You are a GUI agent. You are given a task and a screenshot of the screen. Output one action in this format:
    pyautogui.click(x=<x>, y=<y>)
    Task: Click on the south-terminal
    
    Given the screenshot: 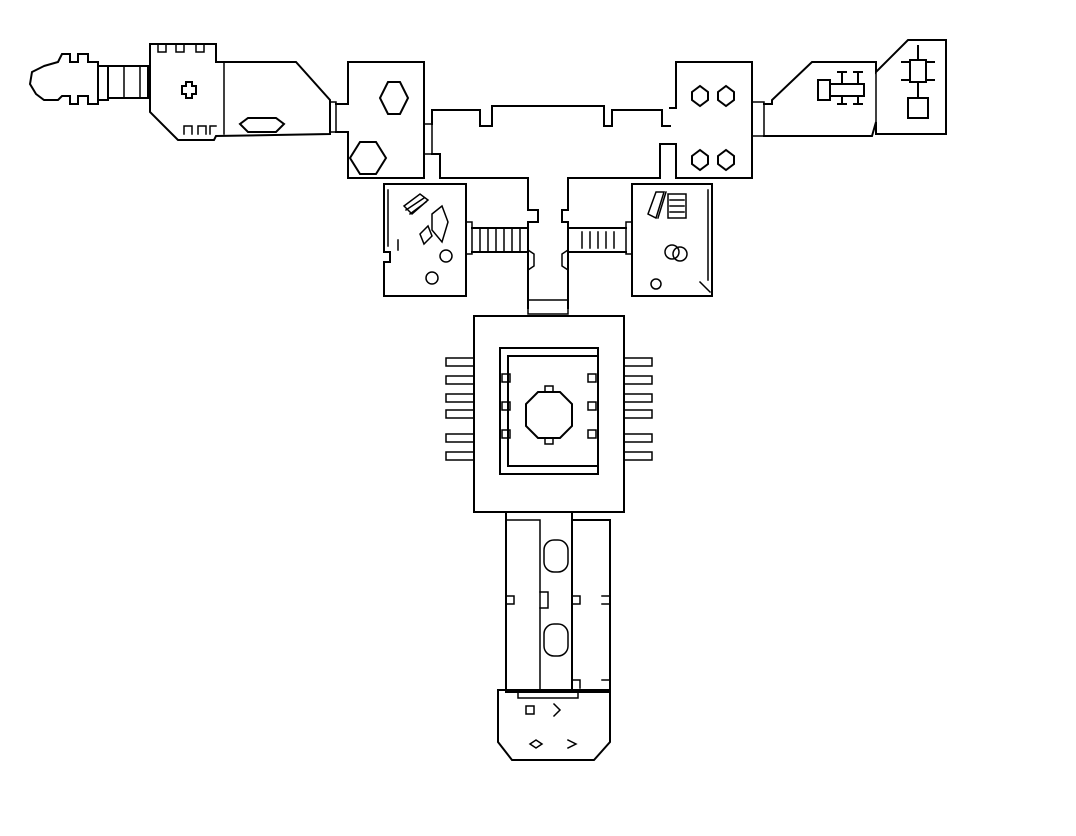 What is the action you would take?
    pyautogui.click(x=554, y=725)
    